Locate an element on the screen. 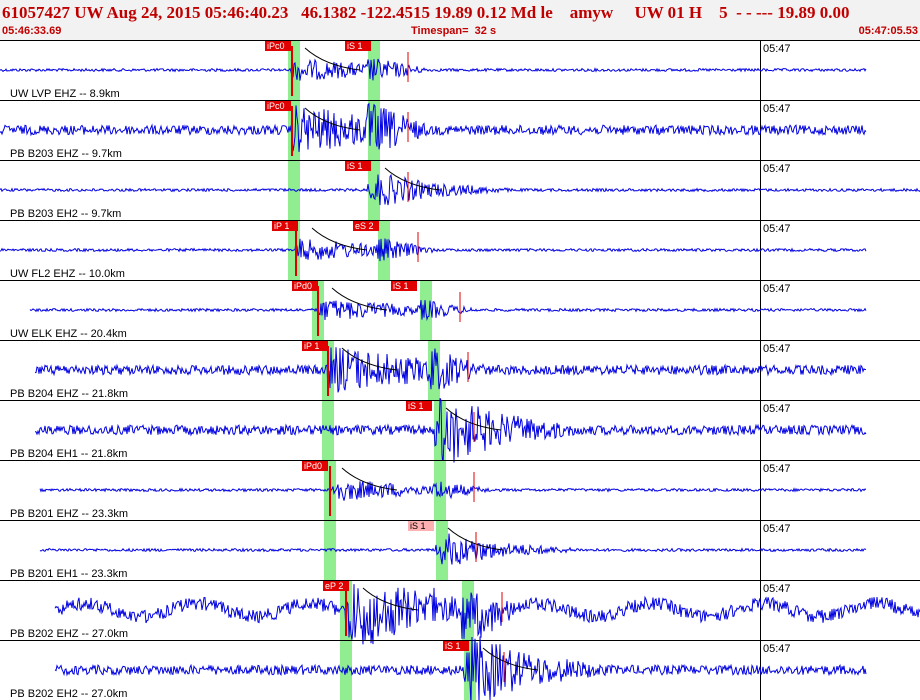 This screenshot has height=700, width=920. trace-row: 05:47 iS 1 PB B201 EH1 -- 23.3km is located at coordinates (460, 550).